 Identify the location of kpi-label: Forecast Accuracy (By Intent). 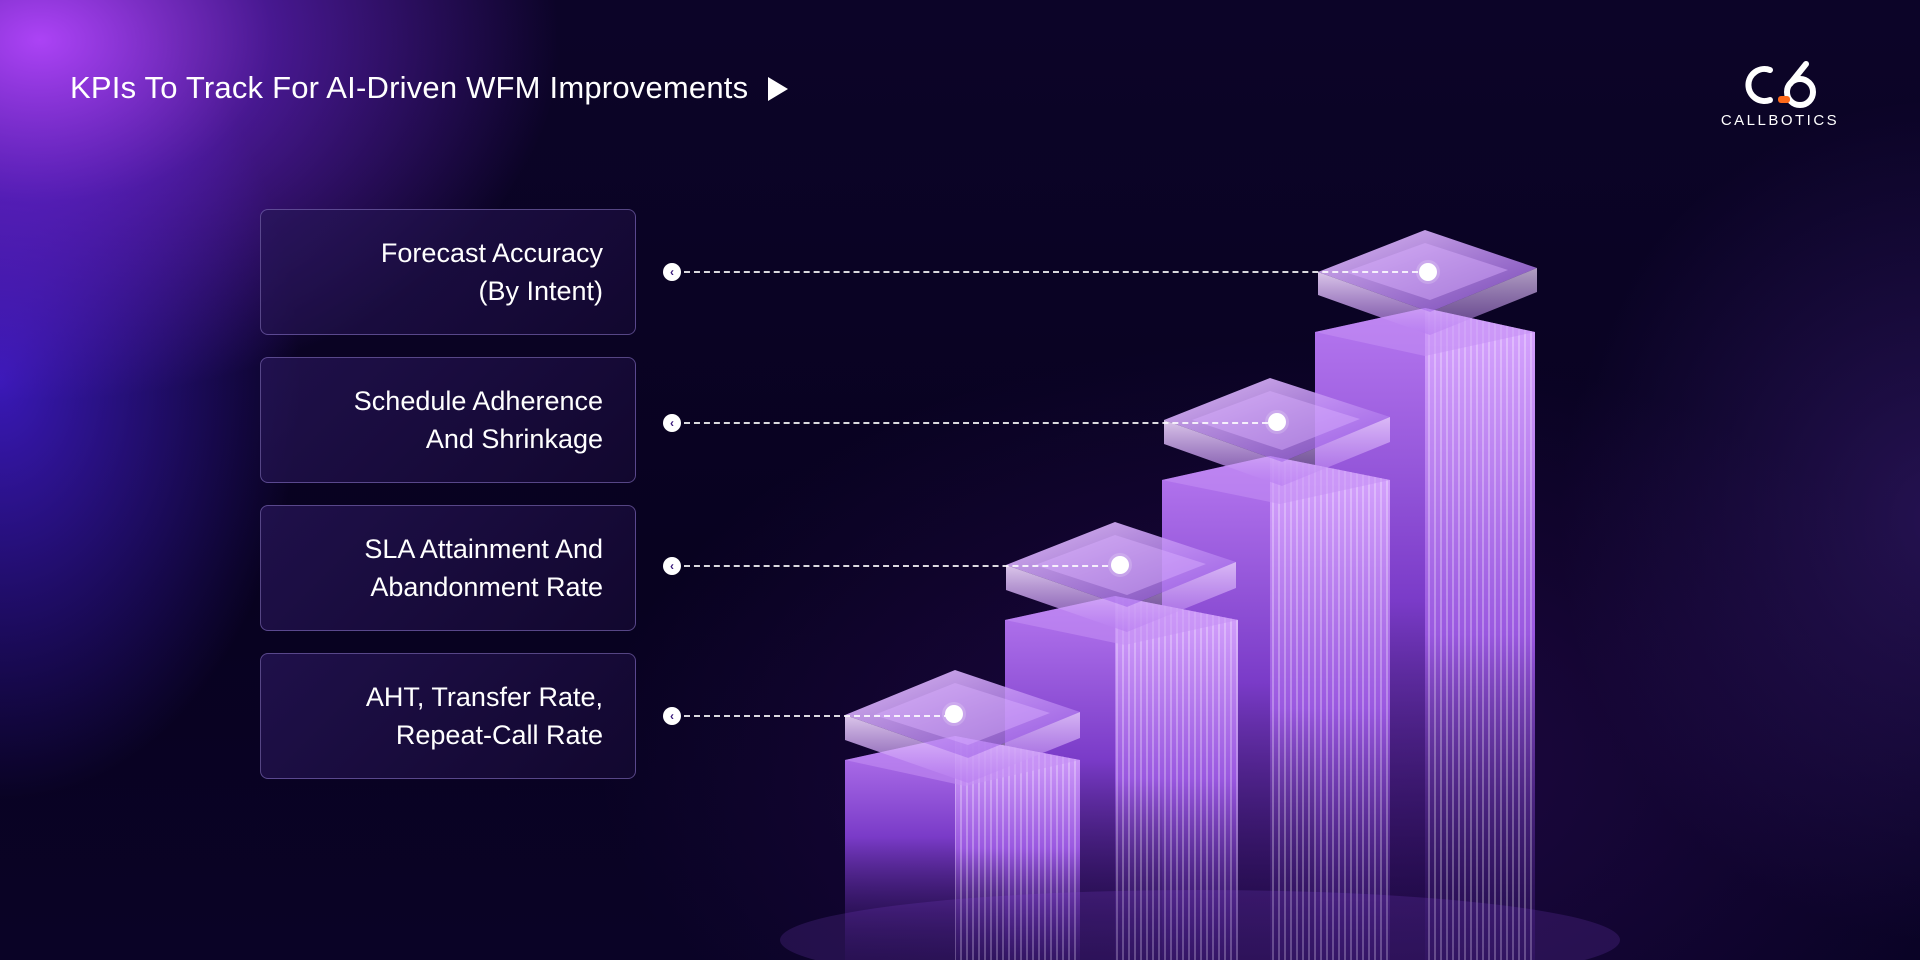
(491, 272).